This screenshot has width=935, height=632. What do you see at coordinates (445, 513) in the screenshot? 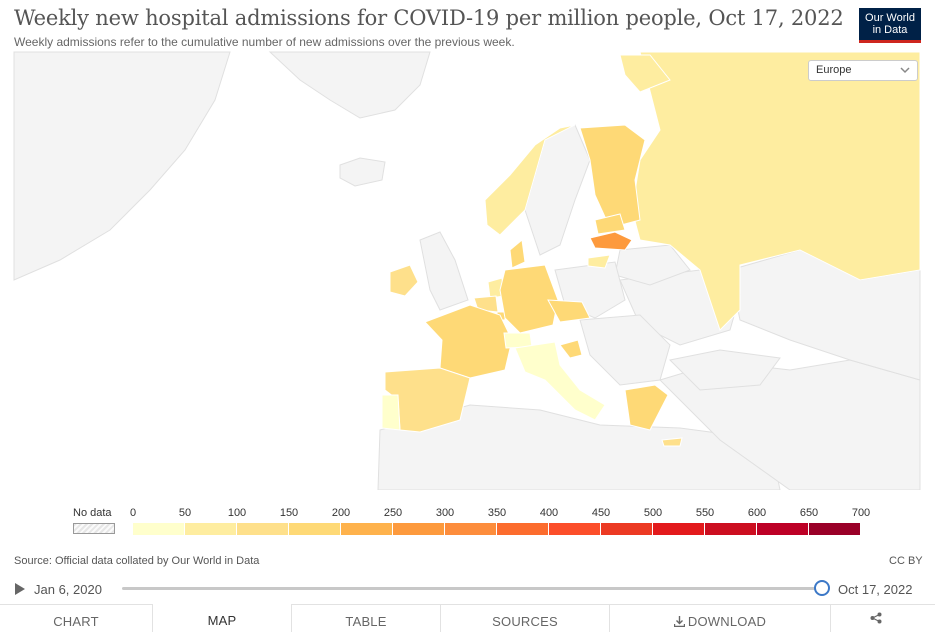
I see `legend-tick-label: 300` at bounding box center [445, 513].